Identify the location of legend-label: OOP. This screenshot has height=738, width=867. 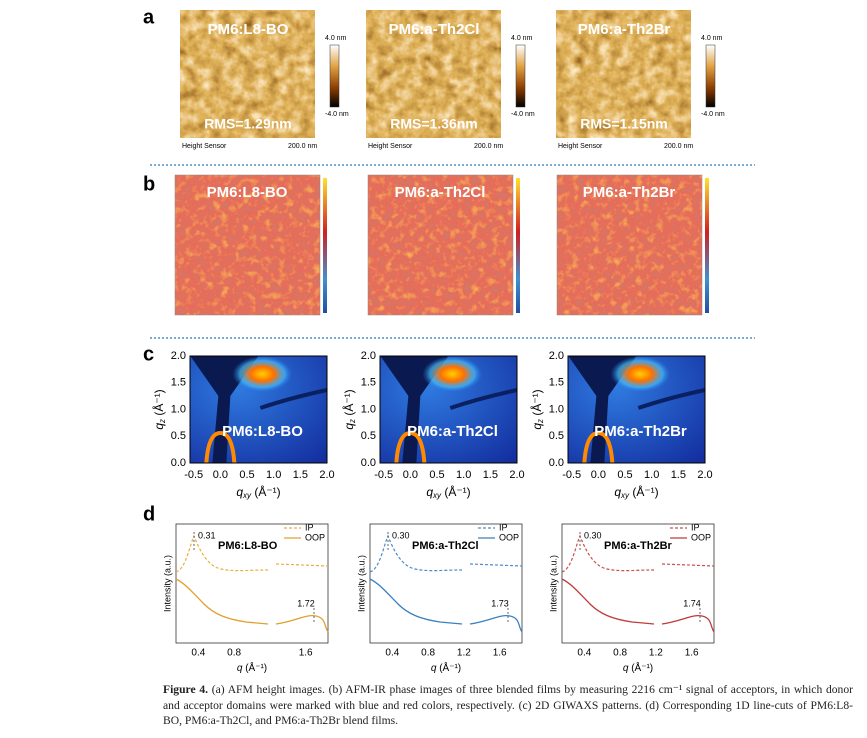
(701, 537).